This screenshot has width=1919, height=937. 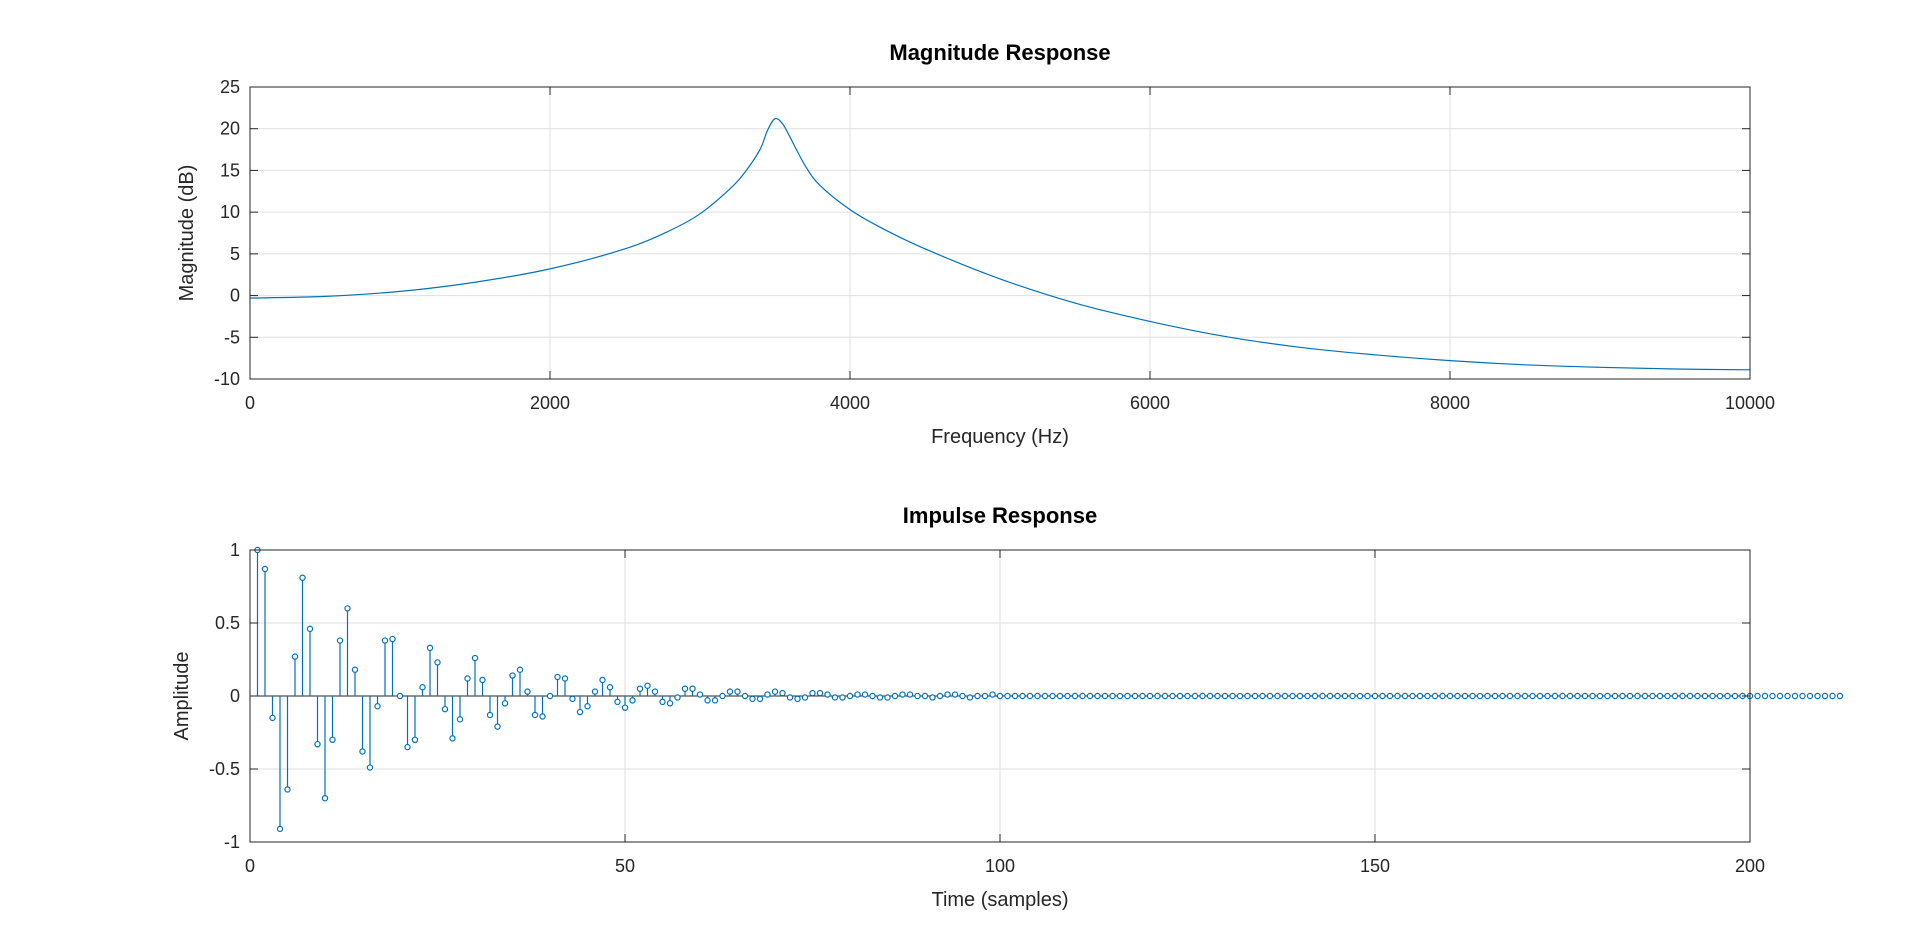 What do you see at coordinates (1375, 866) in the screenshot?
I see `impulse-x-tick-label: 150` at bounding box center [1375, 866].